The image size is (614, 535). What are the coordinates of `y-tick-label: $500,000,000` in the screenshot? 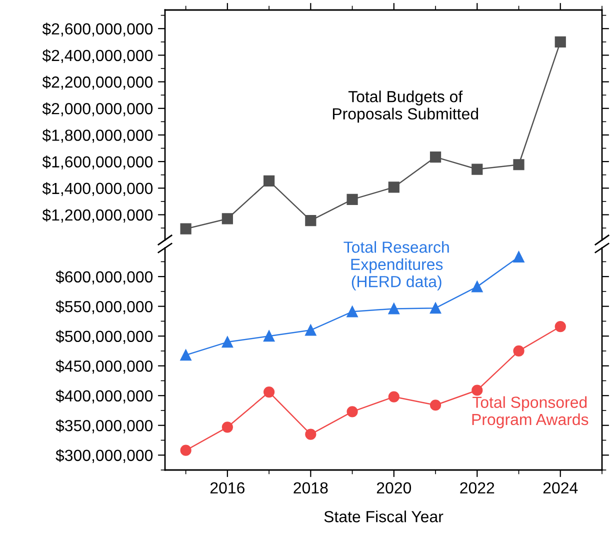 It's located at (104, 337).